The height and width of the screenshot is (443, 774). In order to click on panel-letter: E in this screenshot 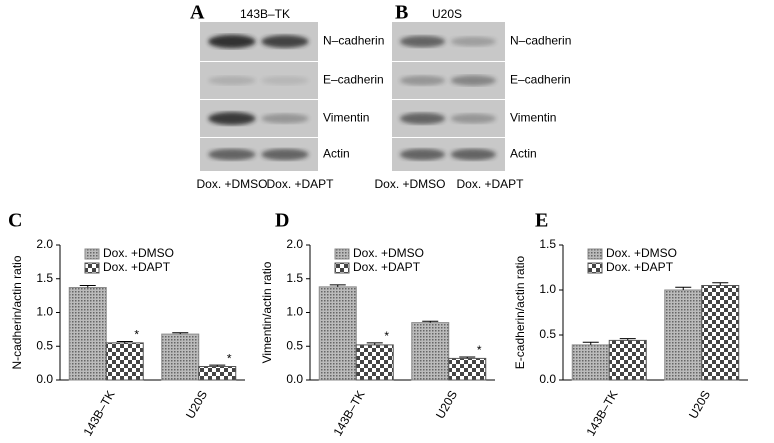, I will do `click(541, 221)`.